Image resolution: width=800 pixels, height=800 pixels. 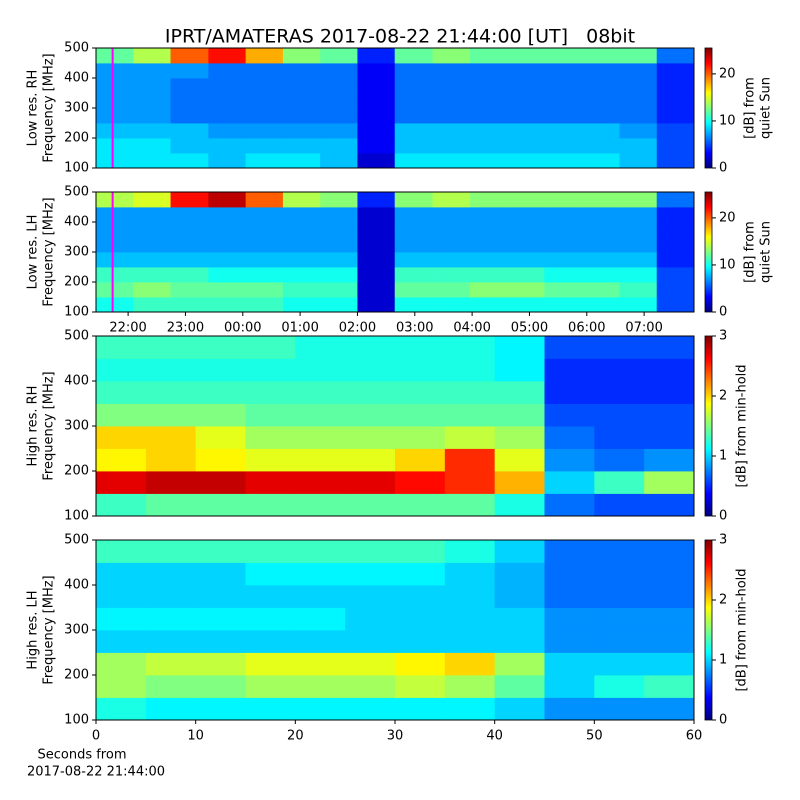 I want to click on colorbar-tick-label: 0, so click(x=723, y=168).